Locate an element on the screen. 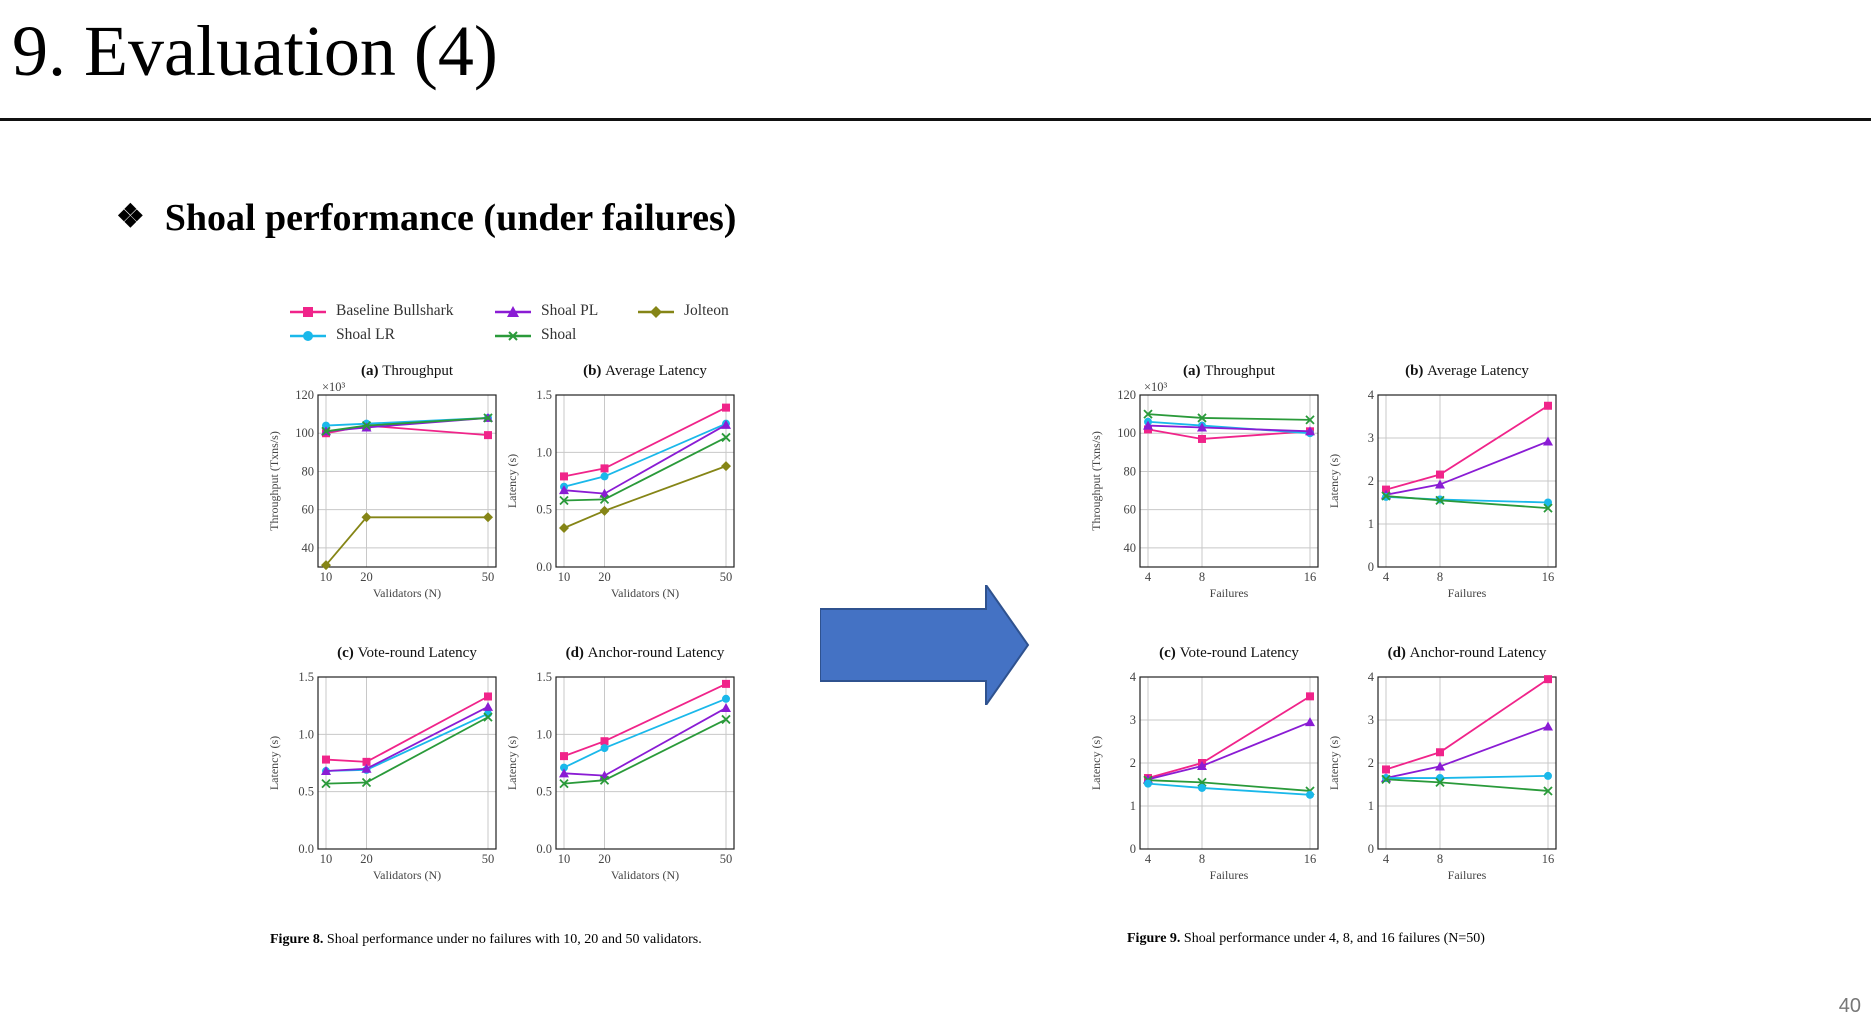 This screenshot has height=1030, width=1871. legend-label: Shoal LR is located at coordinates (365, 334).